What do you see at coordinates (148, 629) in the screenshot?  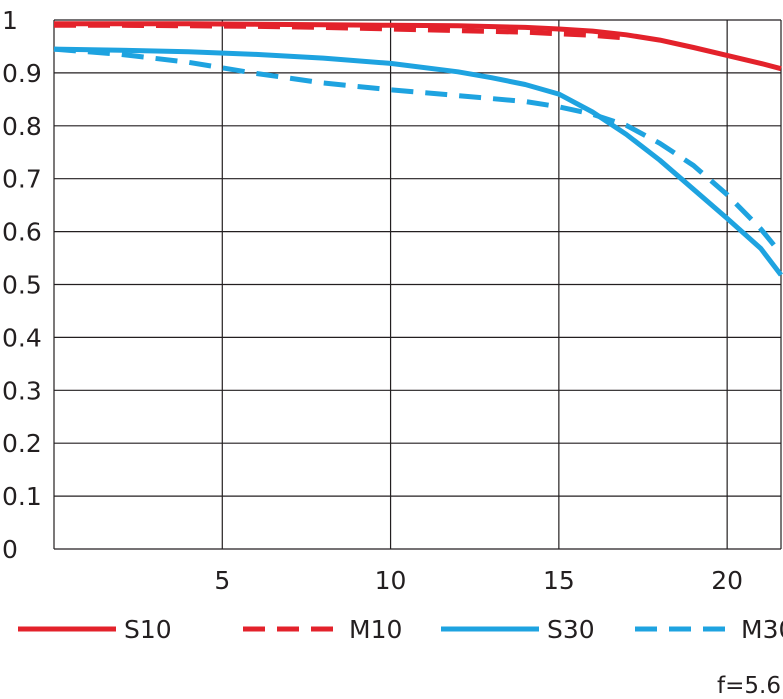 I see `legend-label-s10: S10` at bounding box center [148, 629].